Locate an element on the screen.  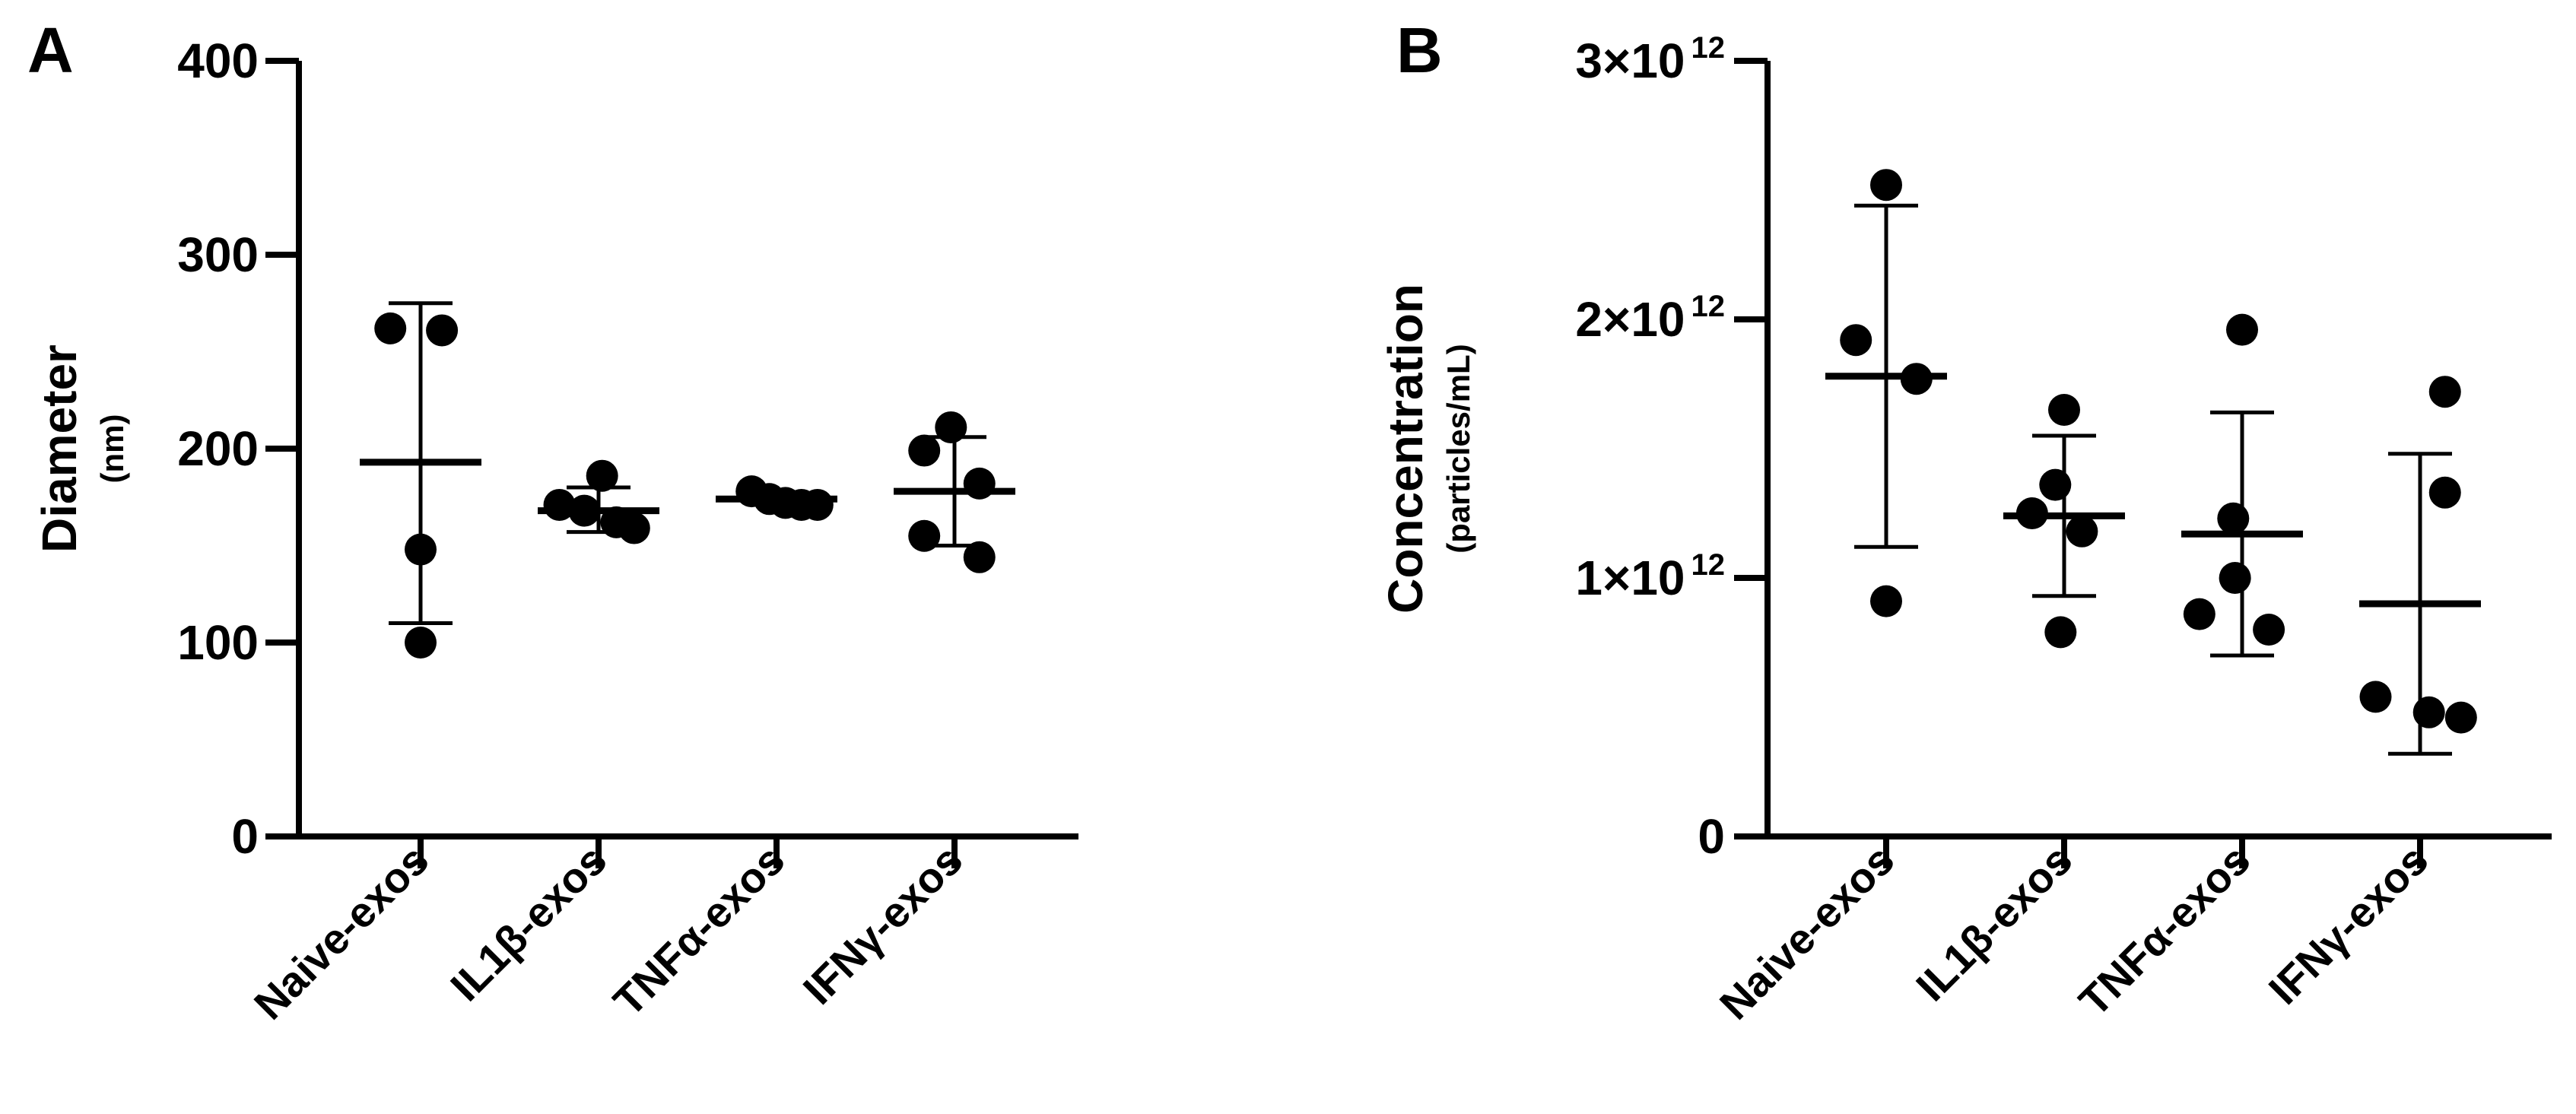
y-tick-label: 200 is located at coordinates (218, 449).